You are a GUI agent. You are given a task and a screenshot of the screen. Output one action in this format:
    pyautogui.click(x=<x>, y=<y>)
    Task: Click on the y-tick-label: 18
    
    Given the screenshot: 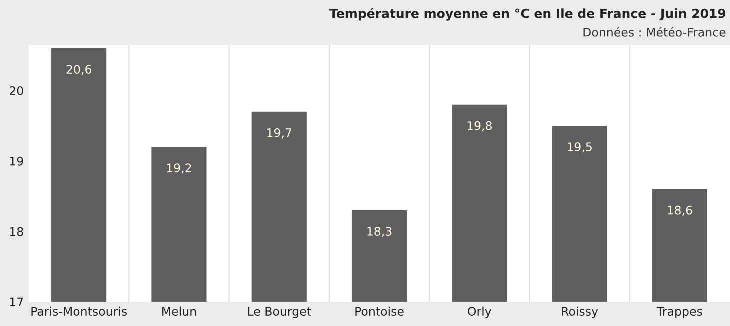 What is the action you would take?
    pyautogui.click(x=17, y=231)
    